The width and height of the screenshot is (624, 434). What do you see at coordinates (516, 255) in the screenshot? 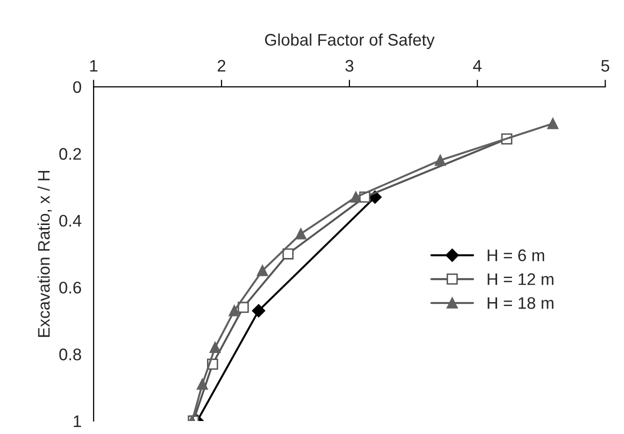
I see `legend-label: H = 6 m` at bounding box center [516, 255].